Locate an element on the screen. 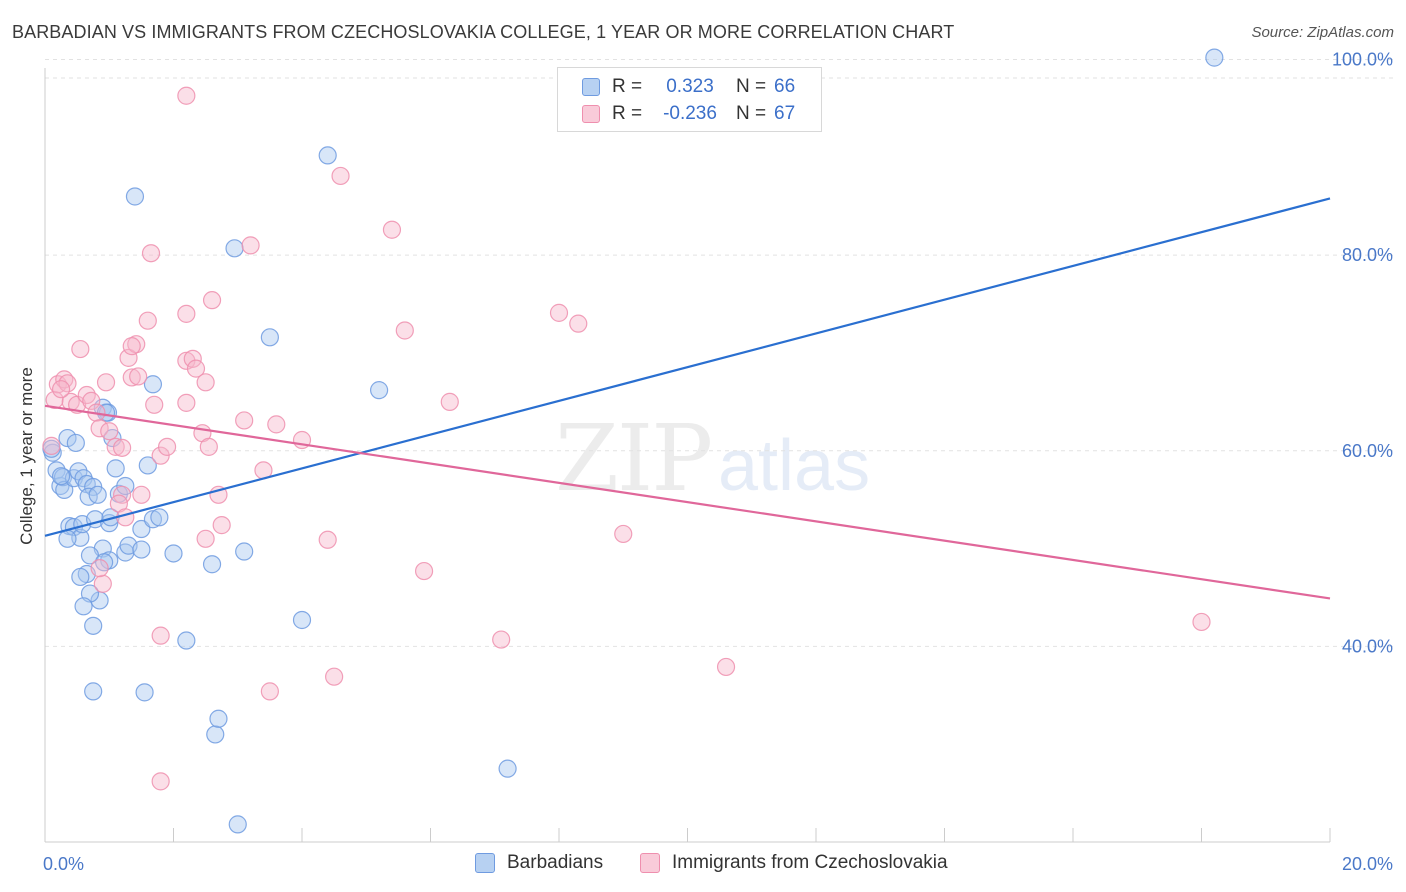 This screenshot has height=892, width=1406. legend-row-czechoslovakia: R = -0.236 N = 67 is located at coordinates (688, 114).